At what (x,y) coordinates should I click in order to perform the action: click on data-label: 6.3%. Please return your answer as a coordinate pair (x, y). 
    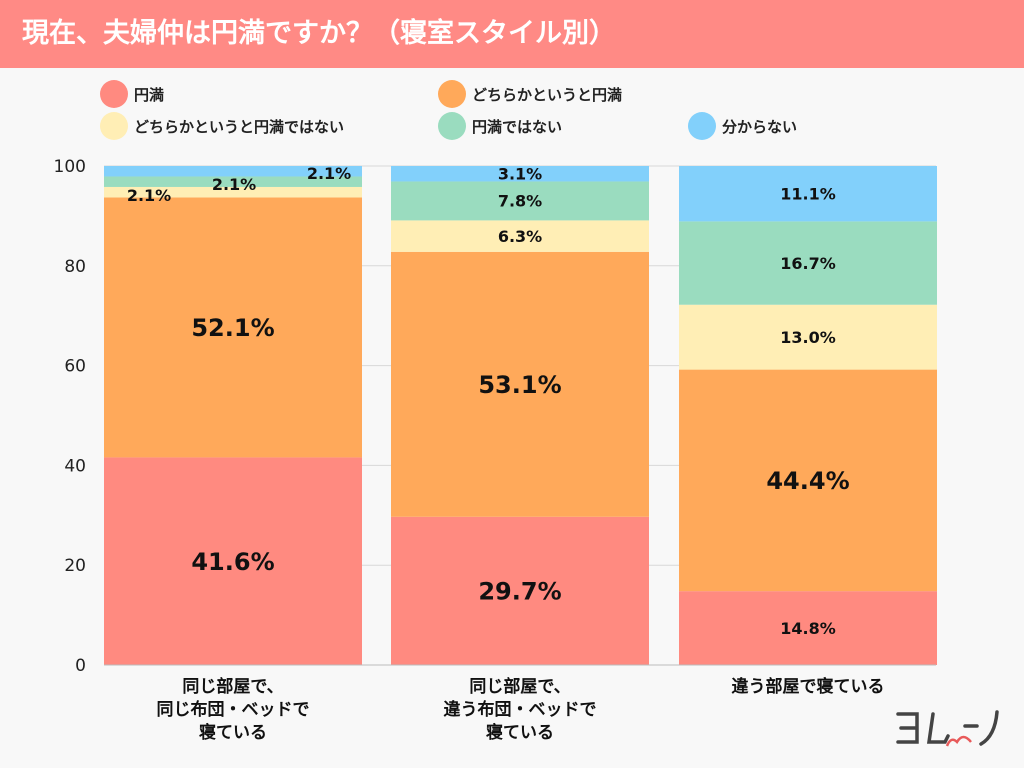
    Looking at the image, I should click on (520, 236).